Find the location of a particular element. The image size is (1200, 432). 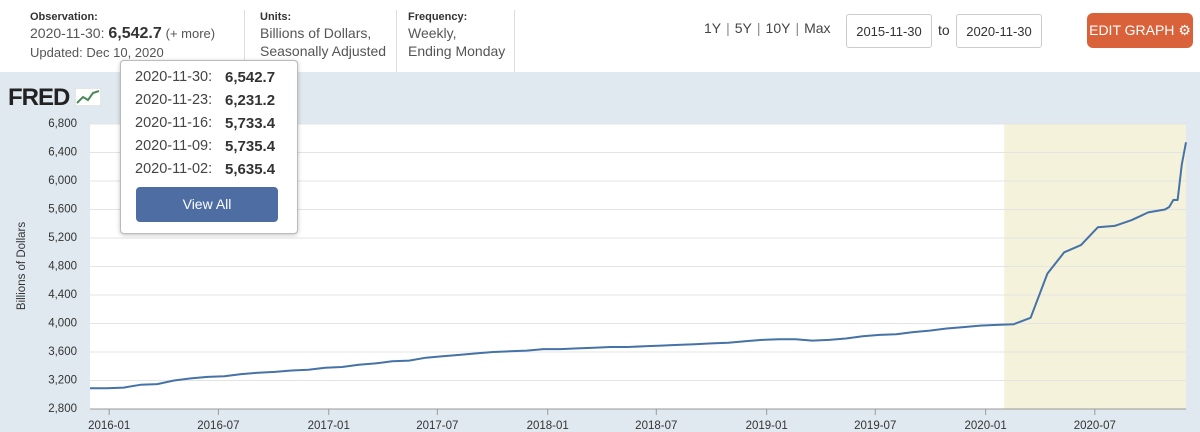

y-tick-label: 3,200 is located at coordinates (62, 381).